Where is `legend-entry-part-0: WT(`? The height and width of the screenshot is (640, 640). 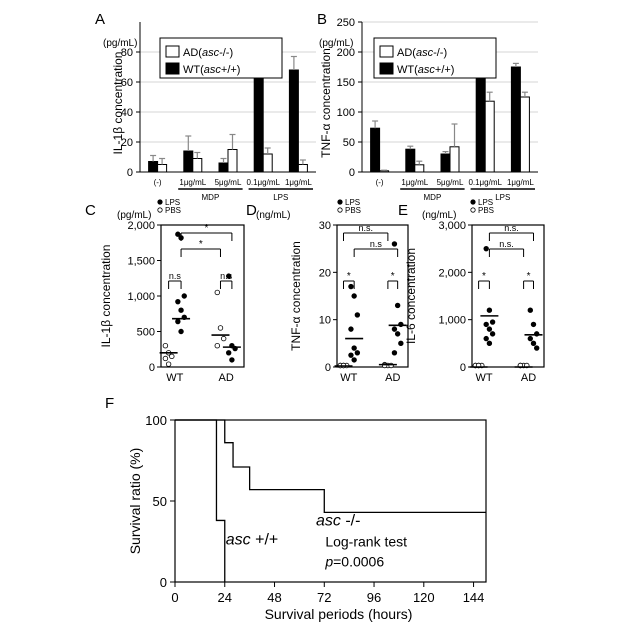
legend-entry-part-0: WT( is located at coordinates (193, 70).